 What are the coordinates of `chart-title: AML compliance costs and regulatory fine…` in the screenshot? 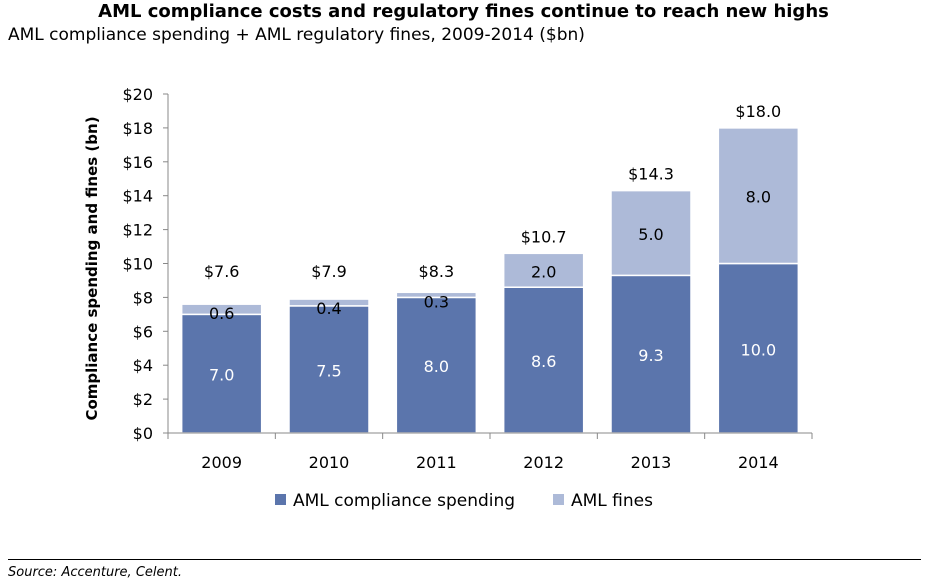 It's located at (463, 11).